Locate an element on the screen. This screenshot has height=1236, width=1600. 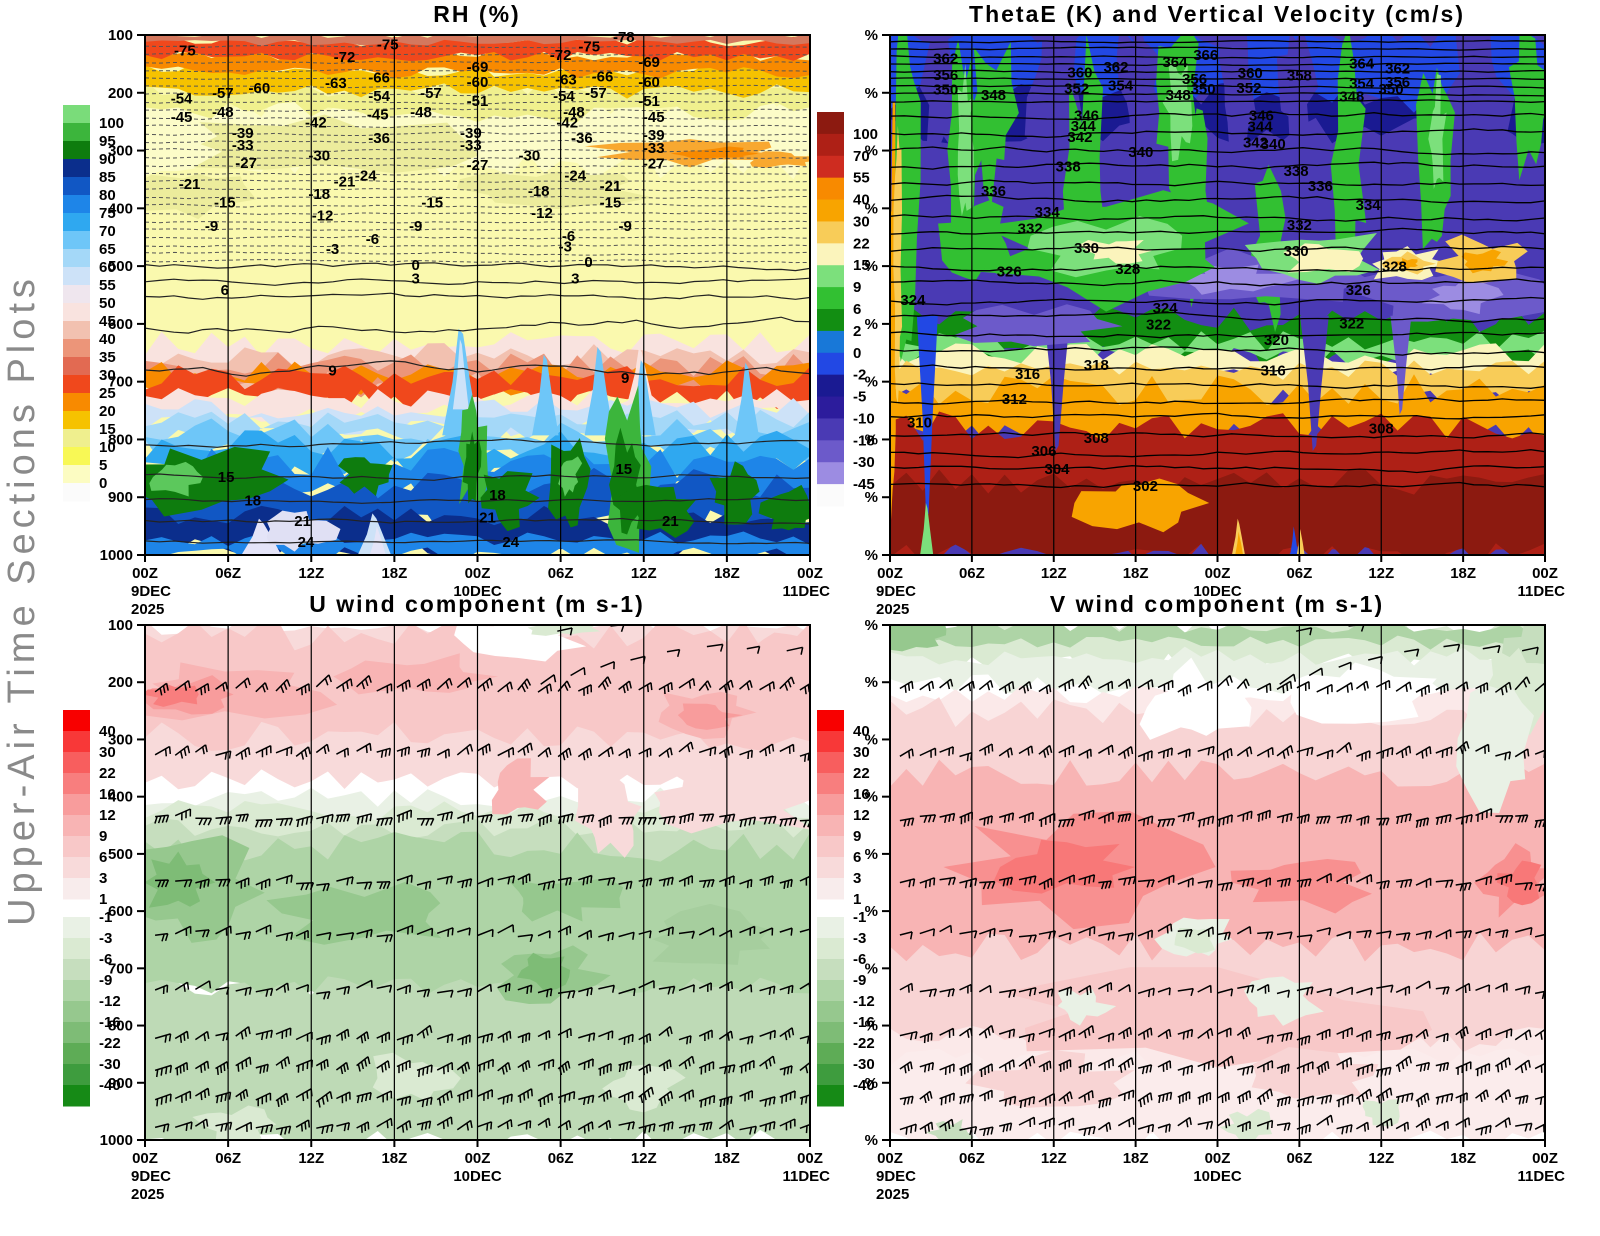
colorbar-label: 75 is located at coordinates (107, 213).